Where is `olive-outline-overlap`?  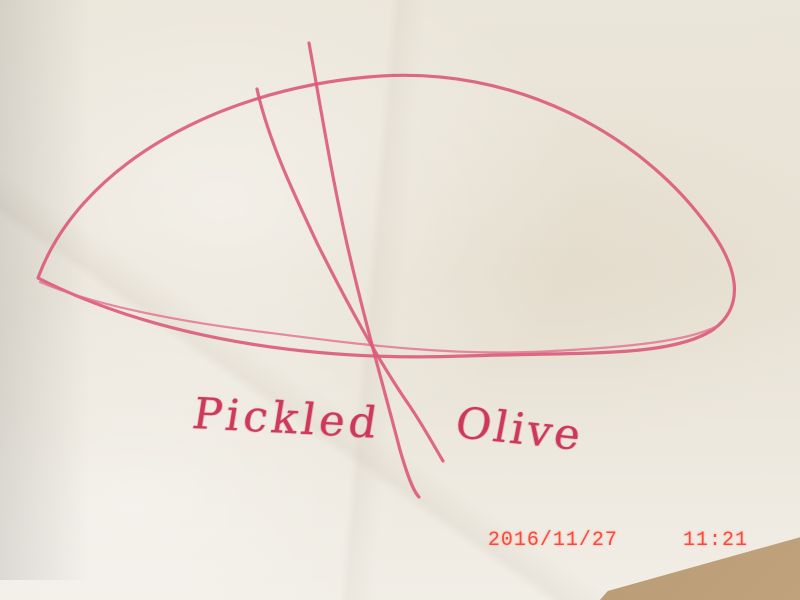
olive-outline-overlap is located at coordinates (378, 317).